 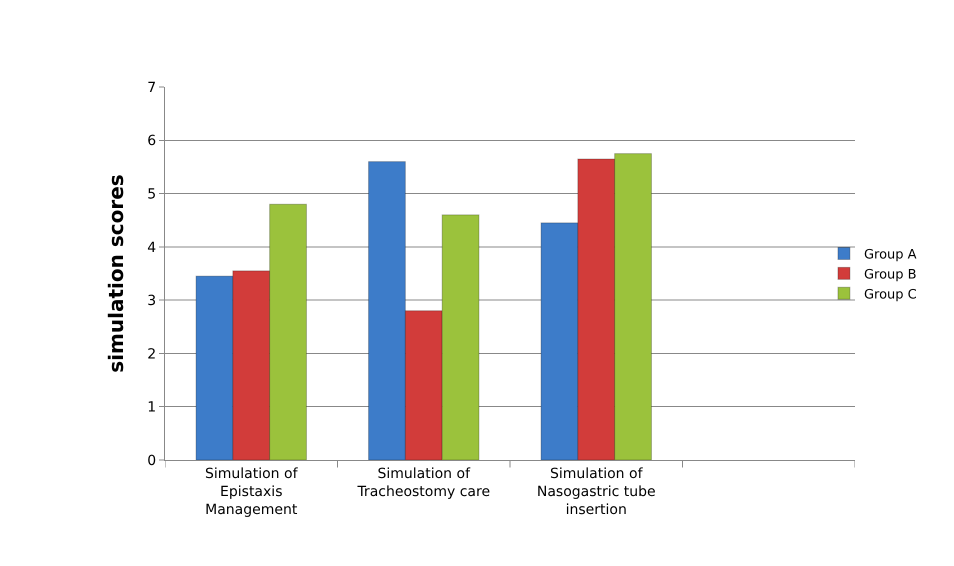 What do you see at coordinates (151, 408) in the screenshot?
I see `y-tick-label: 1` at bounding box center [151, 408].